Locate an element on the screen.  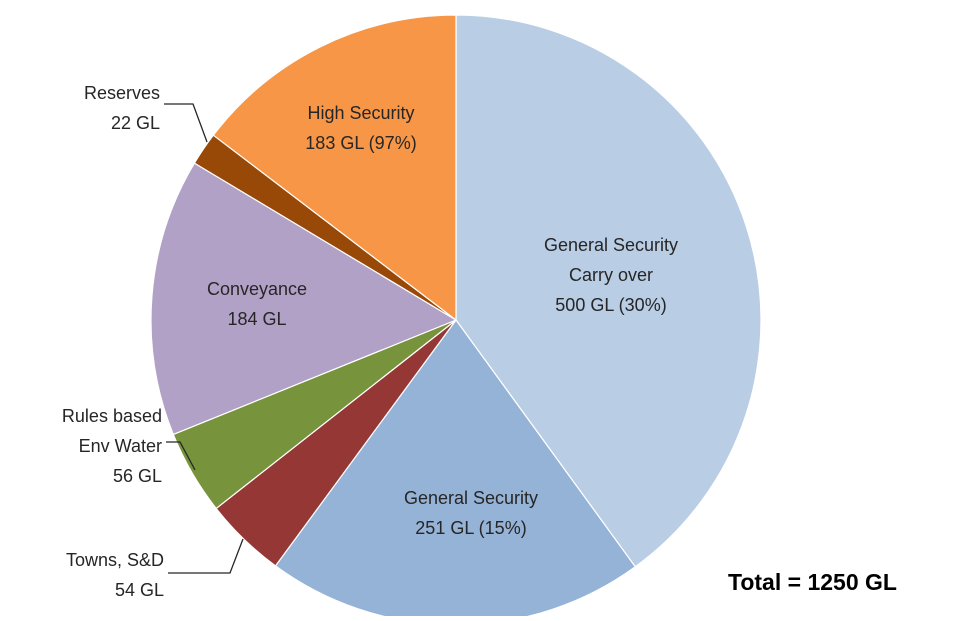
total-label: Total = 1250 GL is located at coordinates (812, 582).